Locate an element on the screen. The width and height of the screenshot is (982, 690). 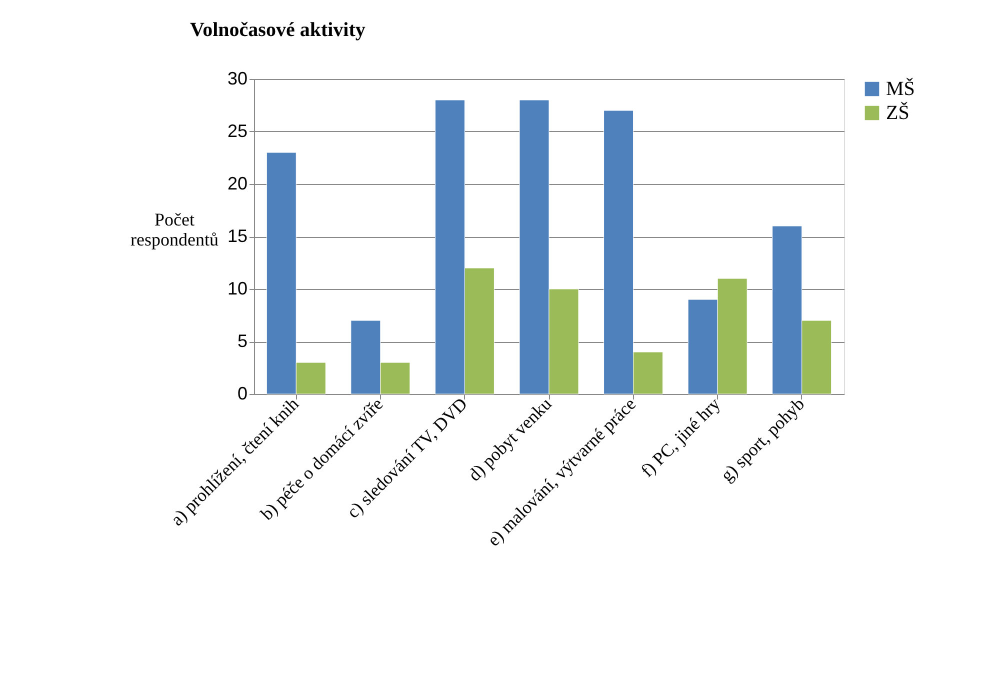
y-tick-label: 30 is located at coordinates (237, 78).